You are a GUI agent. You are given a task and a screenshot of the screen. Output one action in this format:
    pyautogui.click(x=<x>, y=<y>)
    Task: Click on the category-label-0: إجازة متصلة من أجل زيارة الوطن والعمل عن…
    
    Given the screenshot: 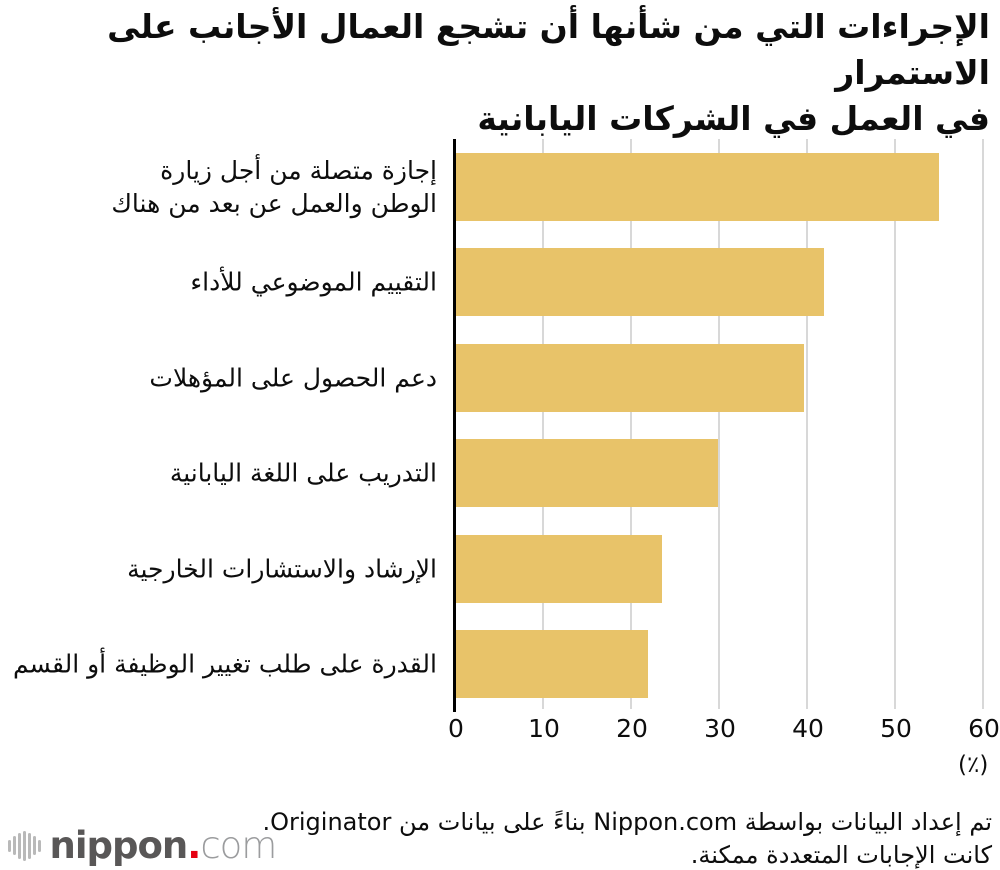 What is the action you would take?
    pyautogui.click(x=274, y=187)
    